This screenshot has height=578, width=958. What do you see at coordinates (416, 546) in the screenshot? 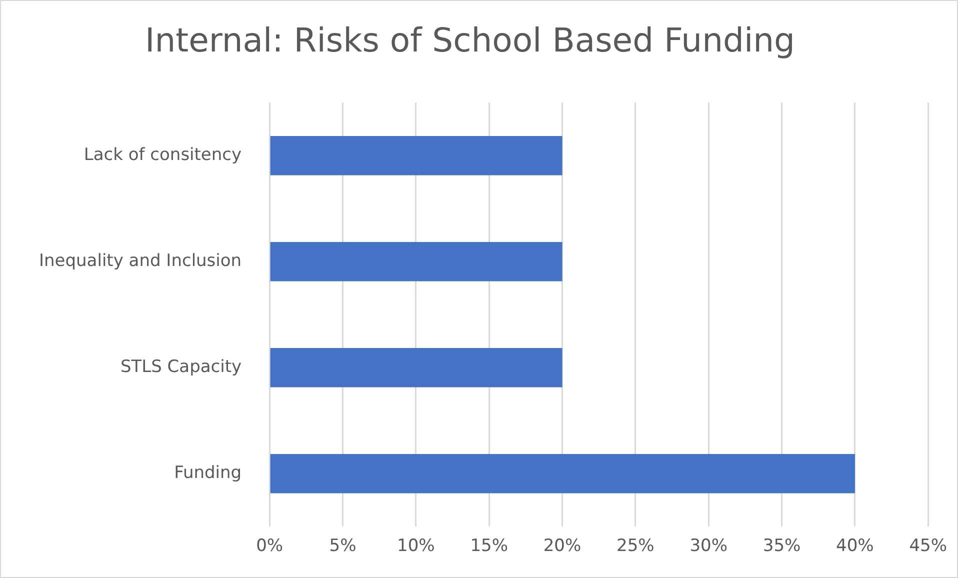
I see `x-tick-label: 10%` at bounding box center [416, 546].